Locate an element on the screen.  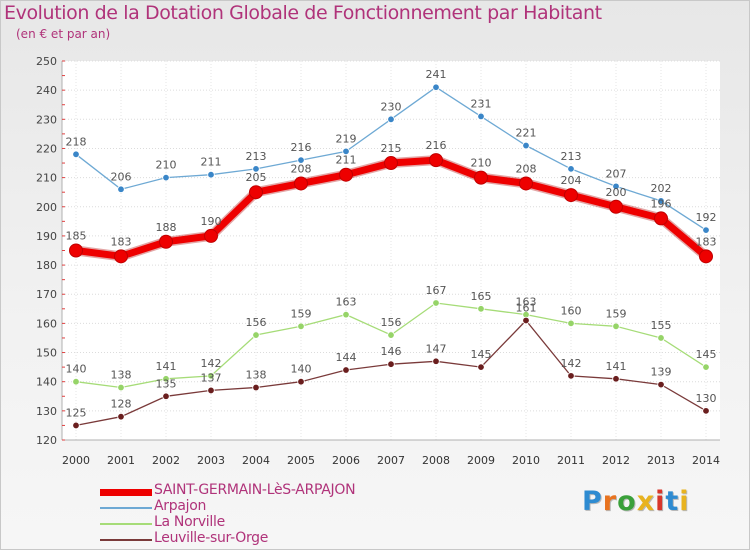
y-tick-label: 240 is located at coordinates (46, 90).